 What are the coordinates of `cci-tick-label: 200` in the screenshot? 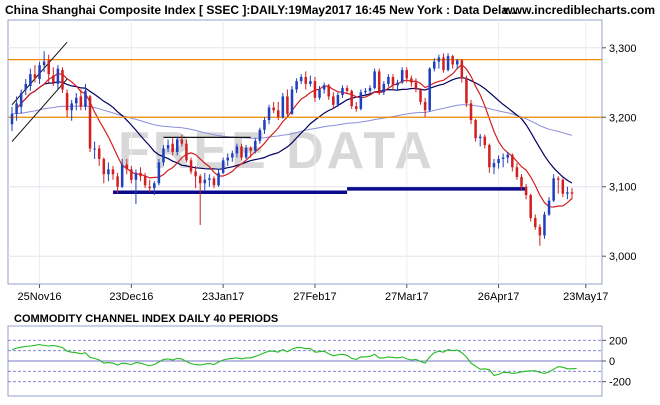 It's located at (618, 341).